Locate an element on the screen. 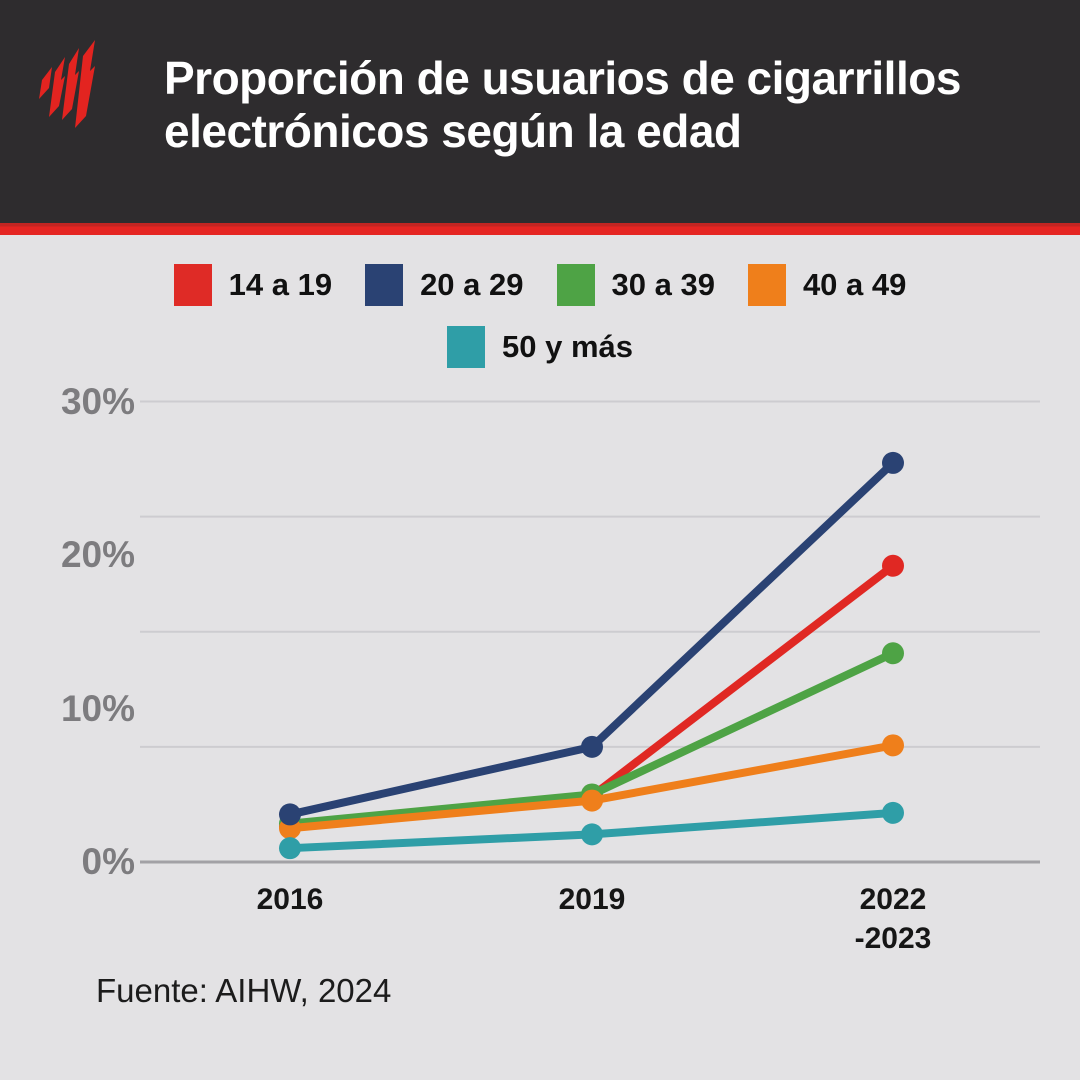  data-point-50-y-más-2016 is located at coordinates (290, 848).